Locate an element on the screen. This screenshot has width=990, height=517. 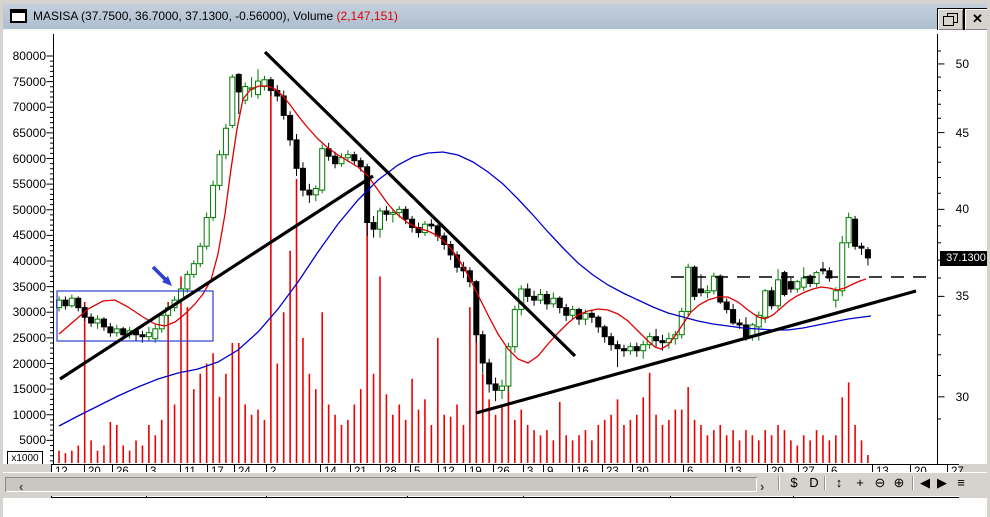
scrollbar-left-icon: ‹ is located at coordinates (21, 486).